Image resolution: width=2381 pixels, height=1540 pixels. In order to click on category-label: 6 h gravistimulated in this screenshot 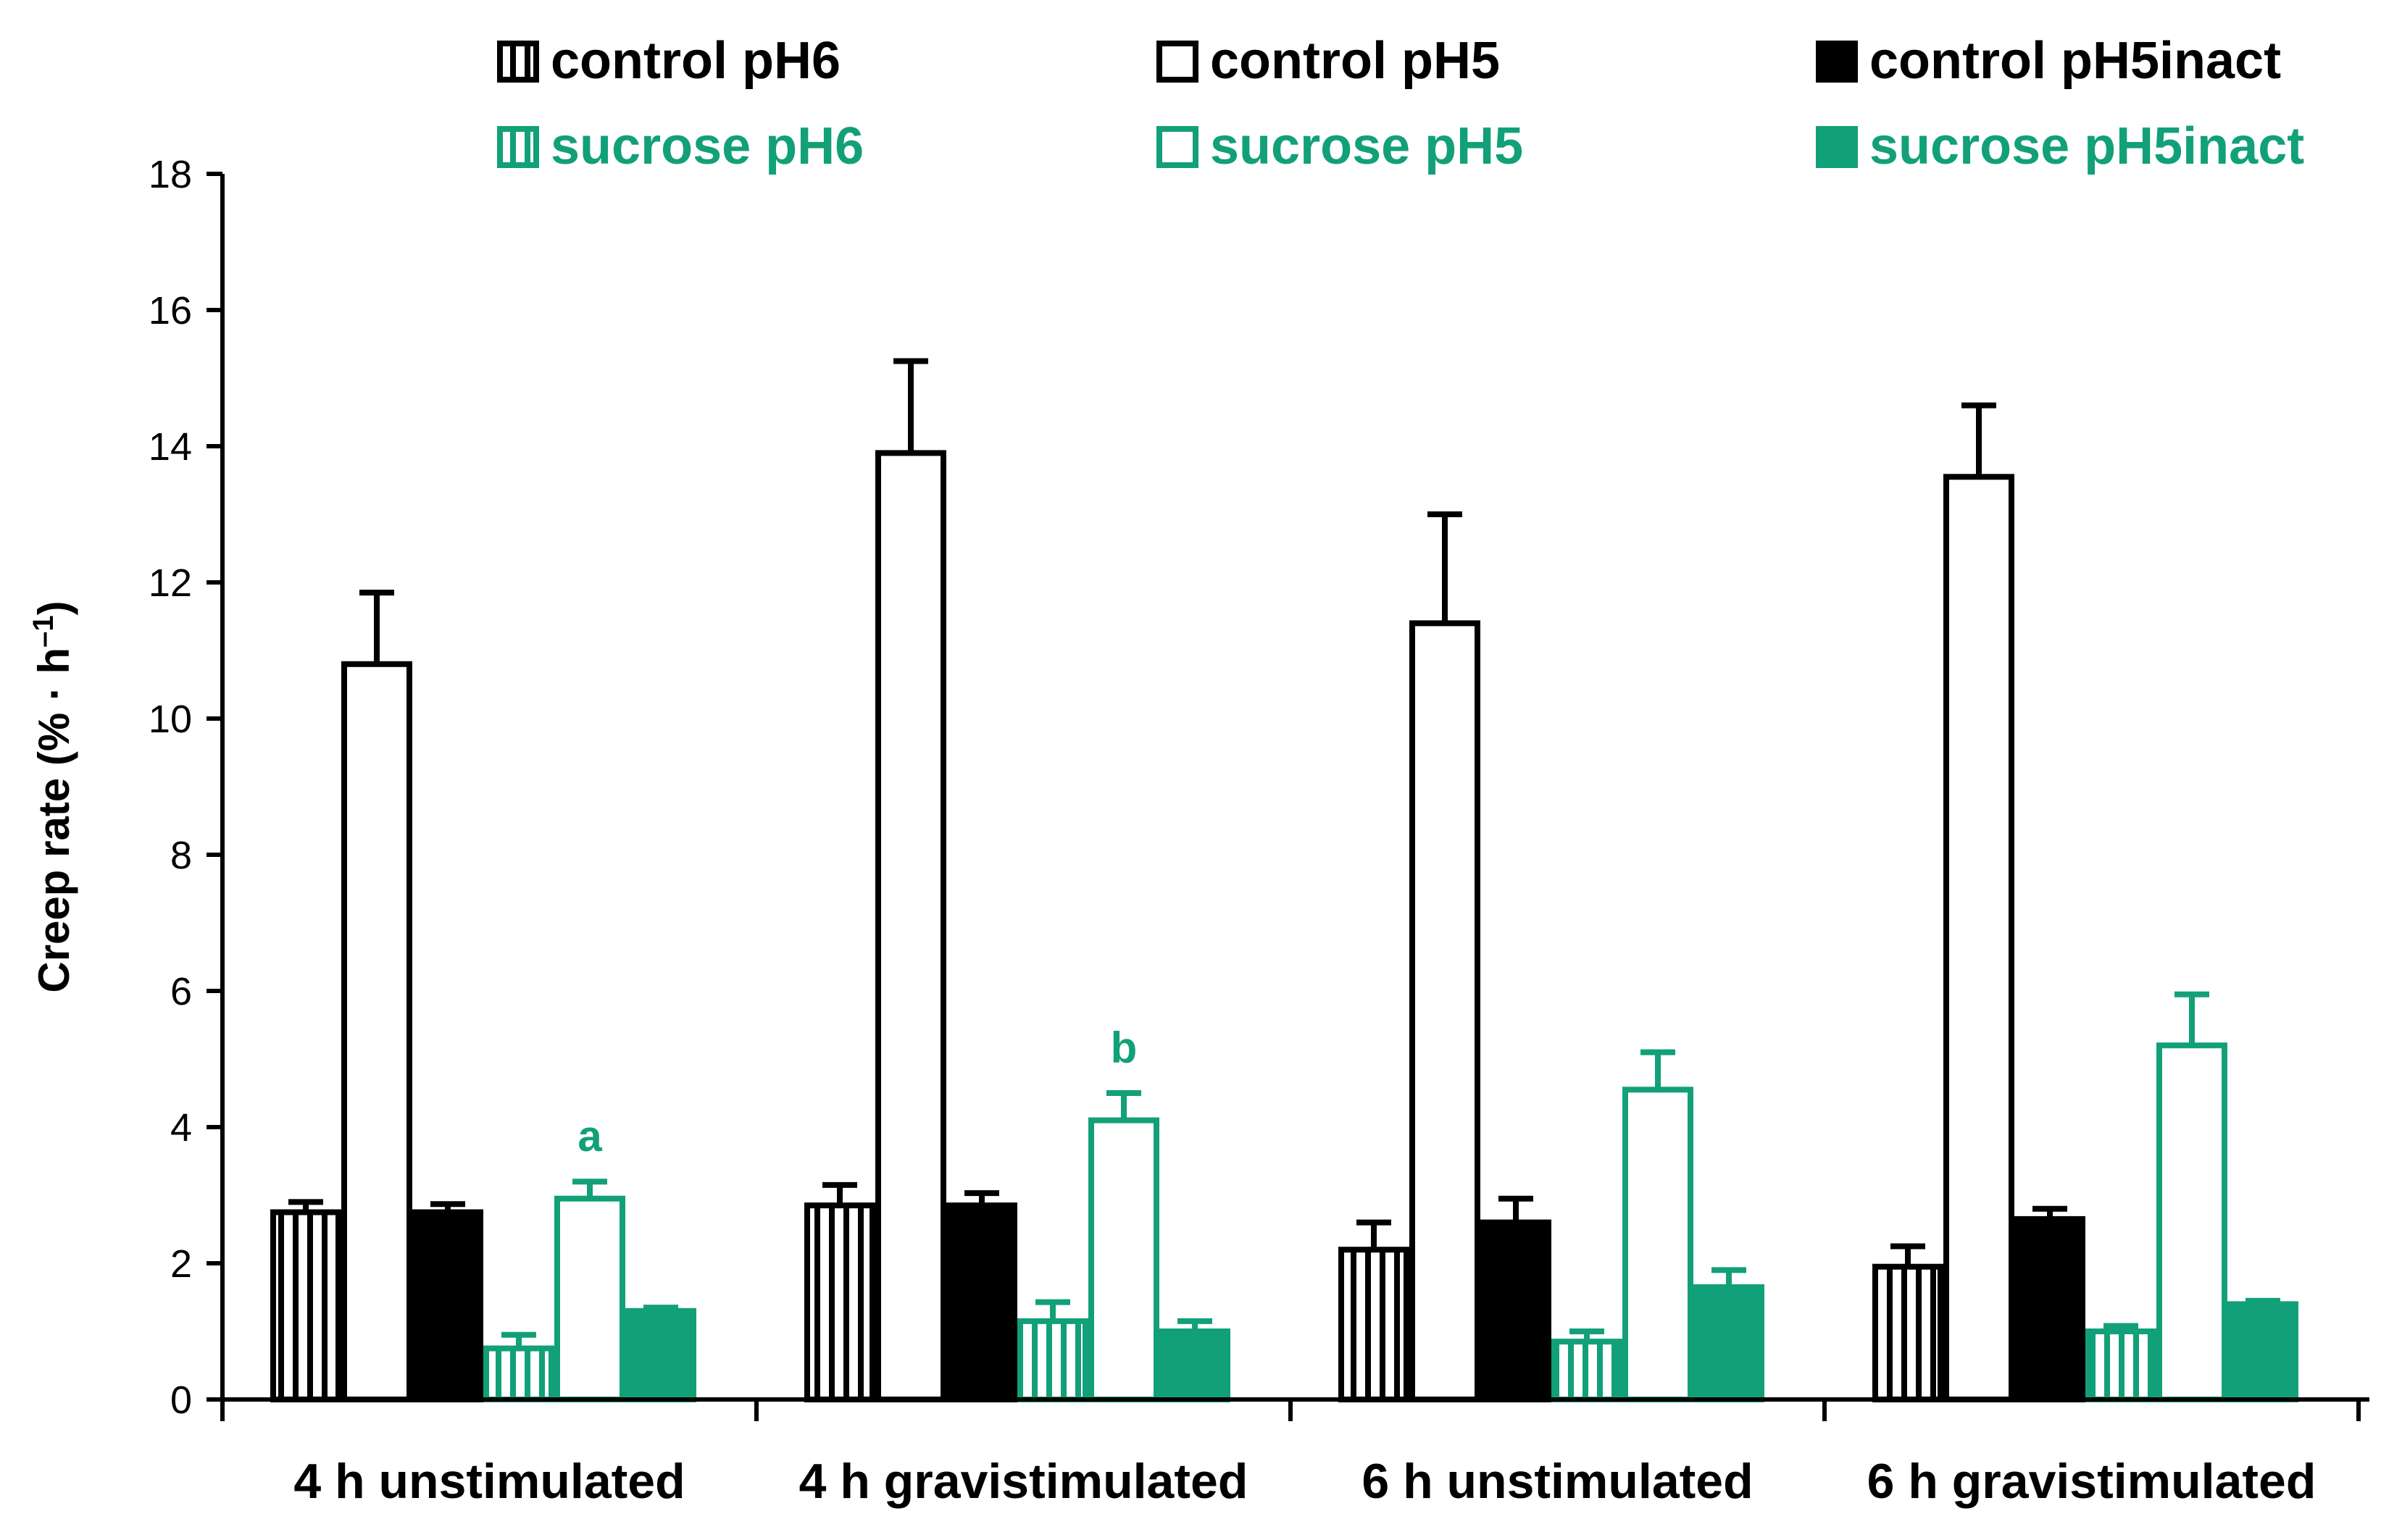, I will do `click(2092, 1481)`.